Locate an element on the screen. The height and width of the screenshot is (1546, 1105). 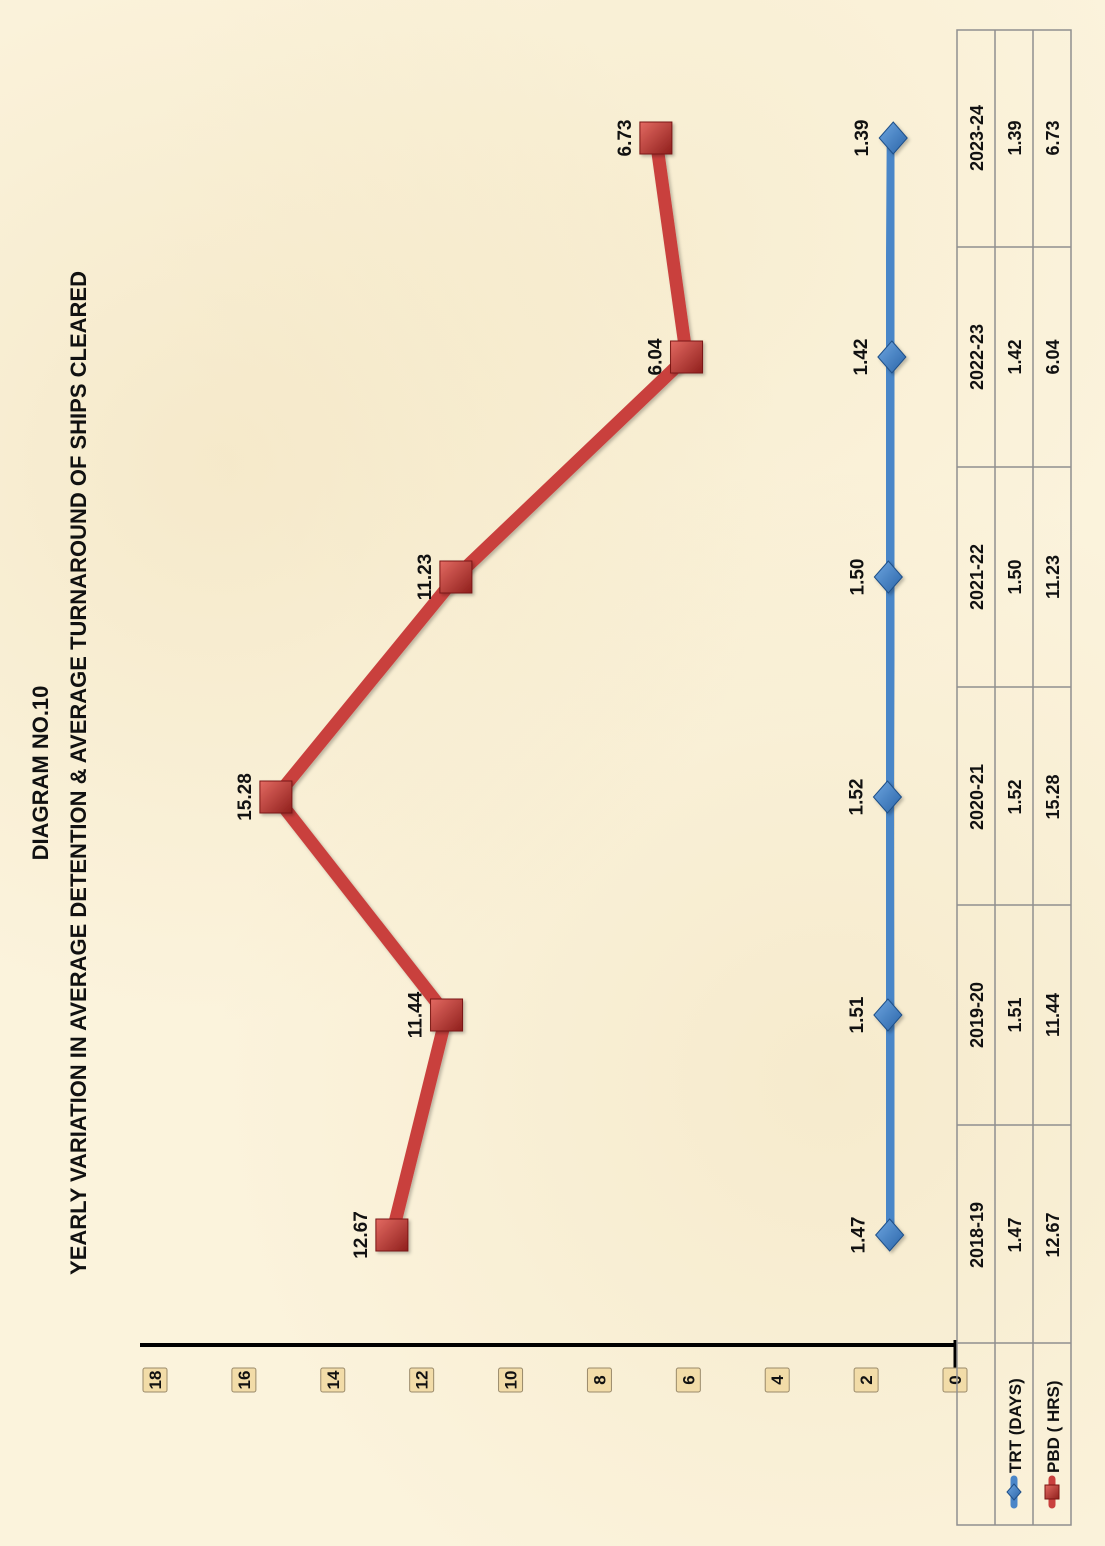
y-tick-text: 0 is located at coordinates (955, 1379).